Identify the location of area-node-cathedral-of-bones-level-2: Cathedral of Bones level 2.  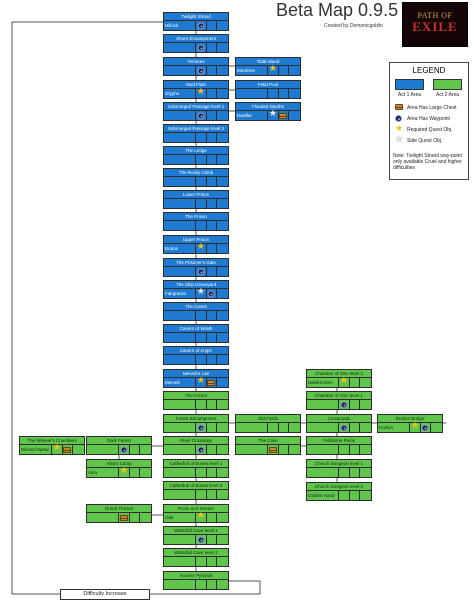
(196, 490).